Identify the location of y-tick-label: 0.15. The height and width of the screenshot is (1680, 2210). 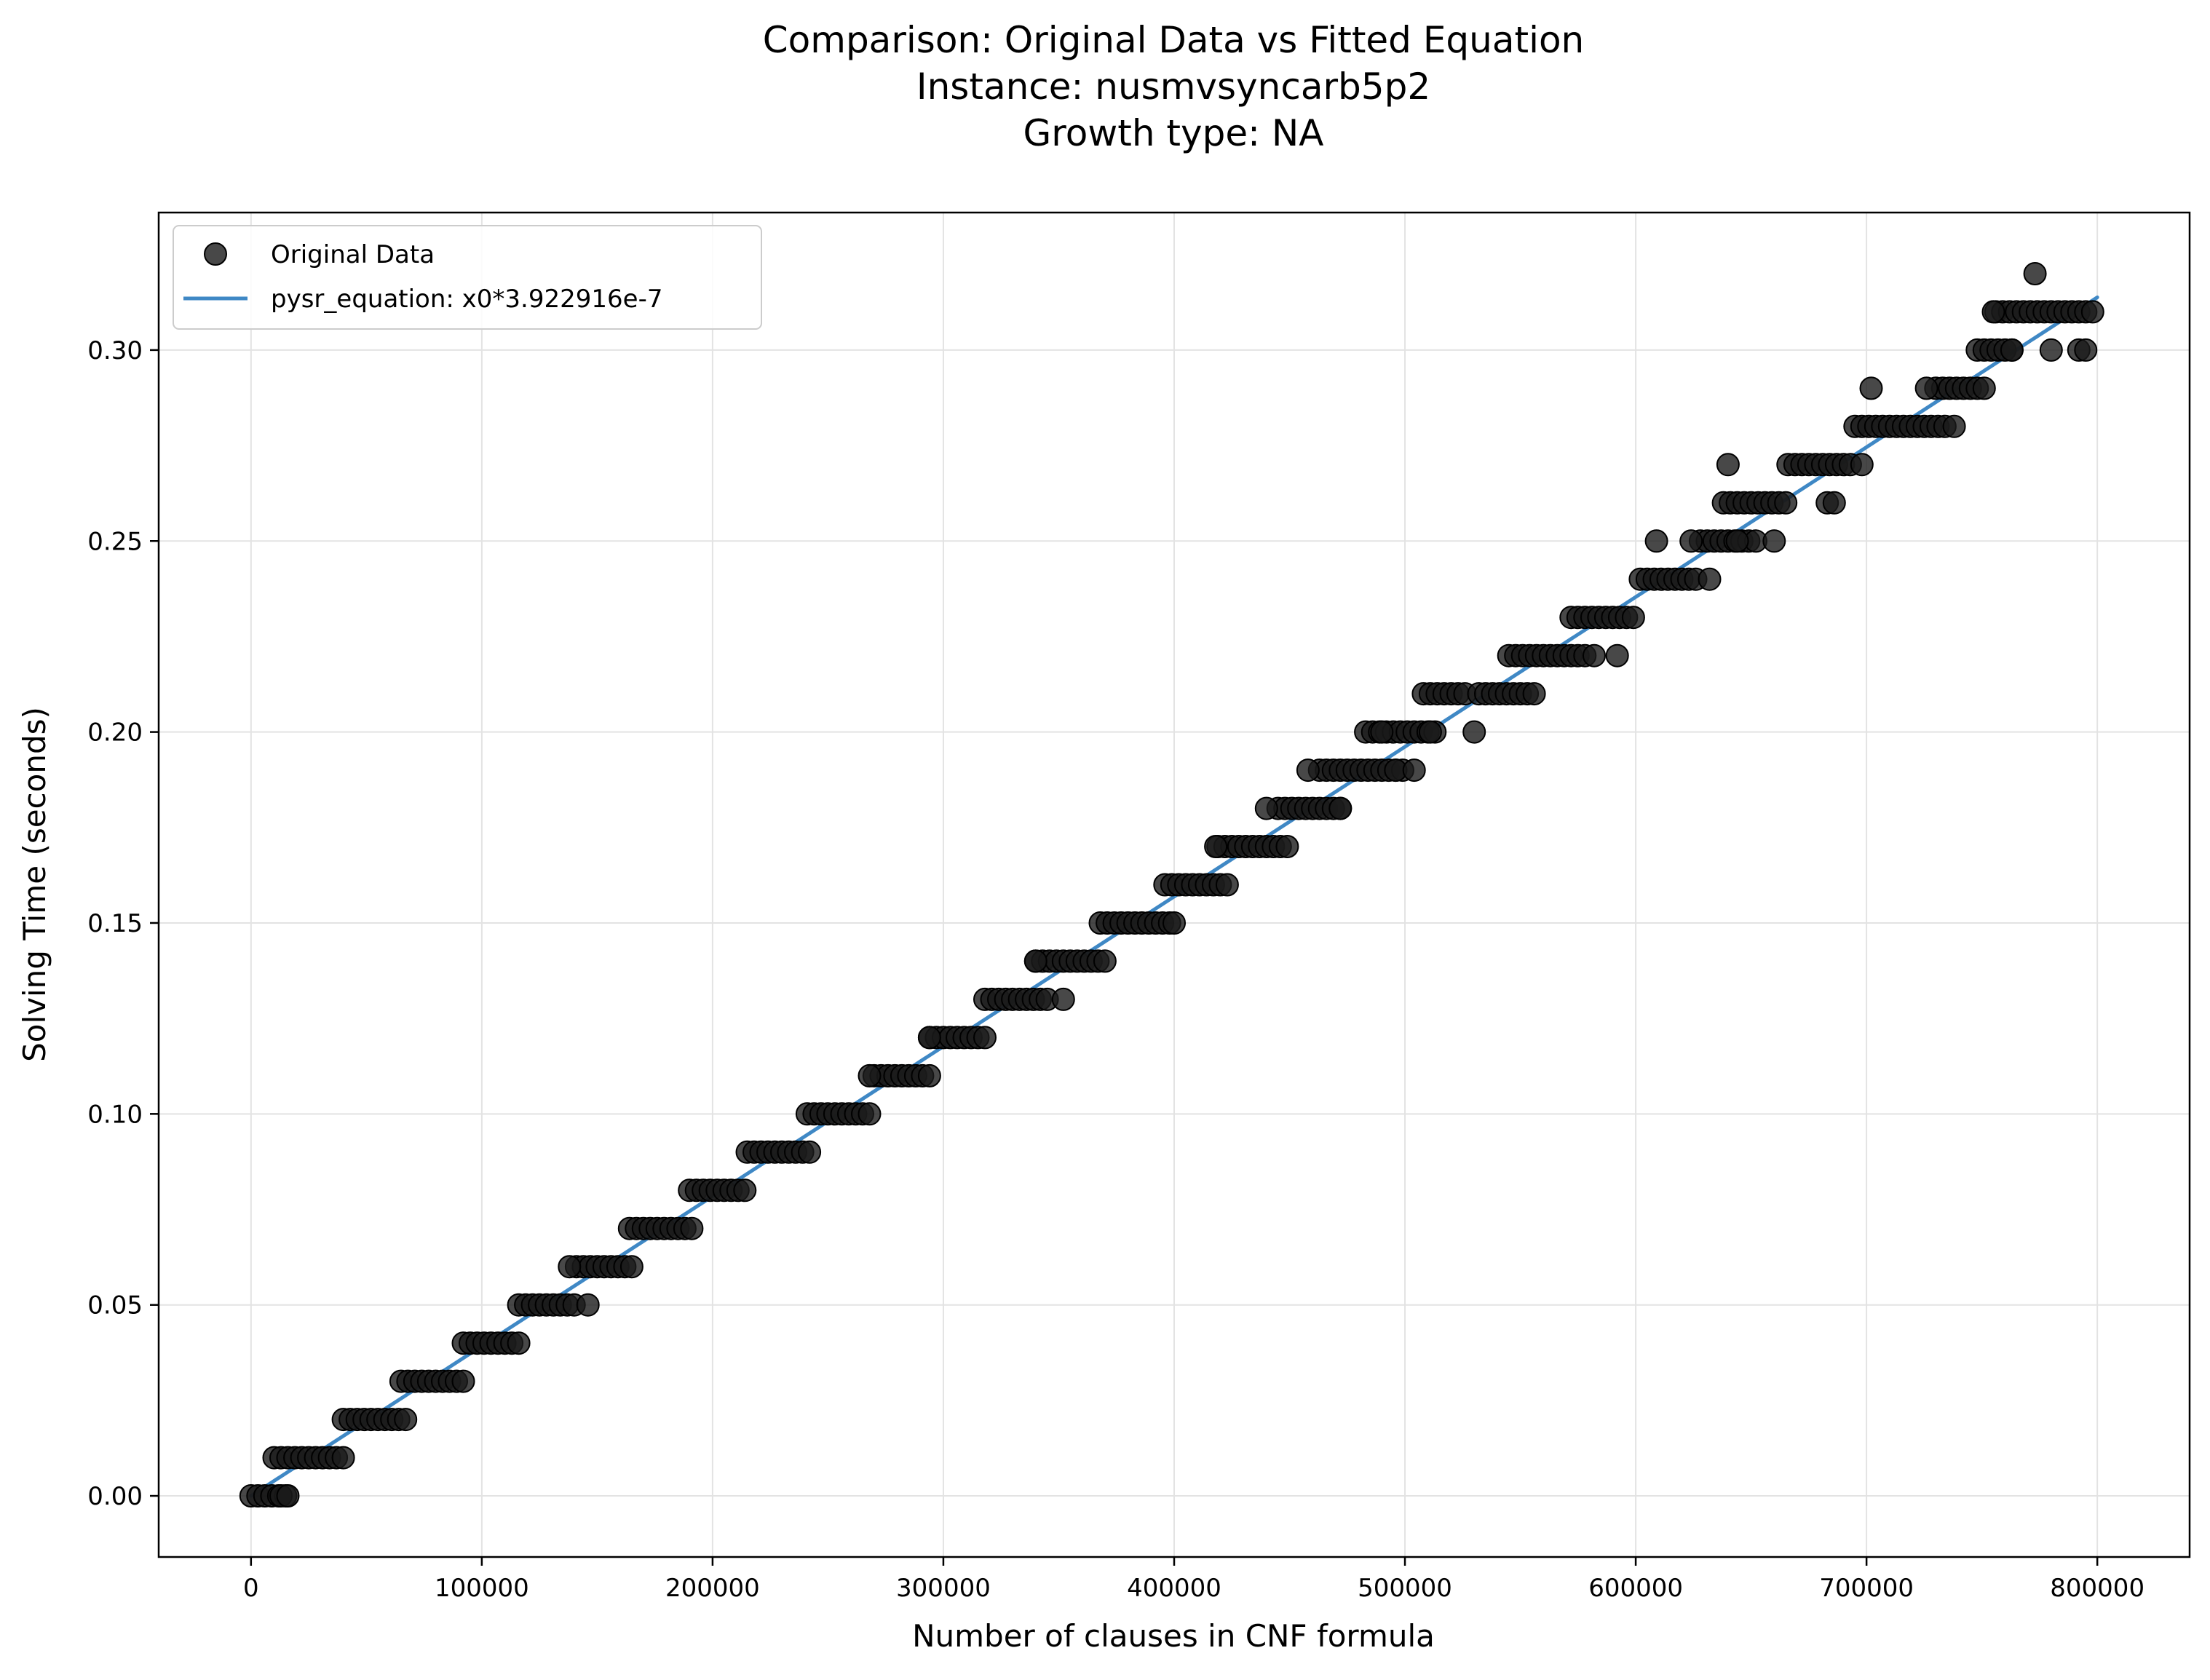
(115, 923).